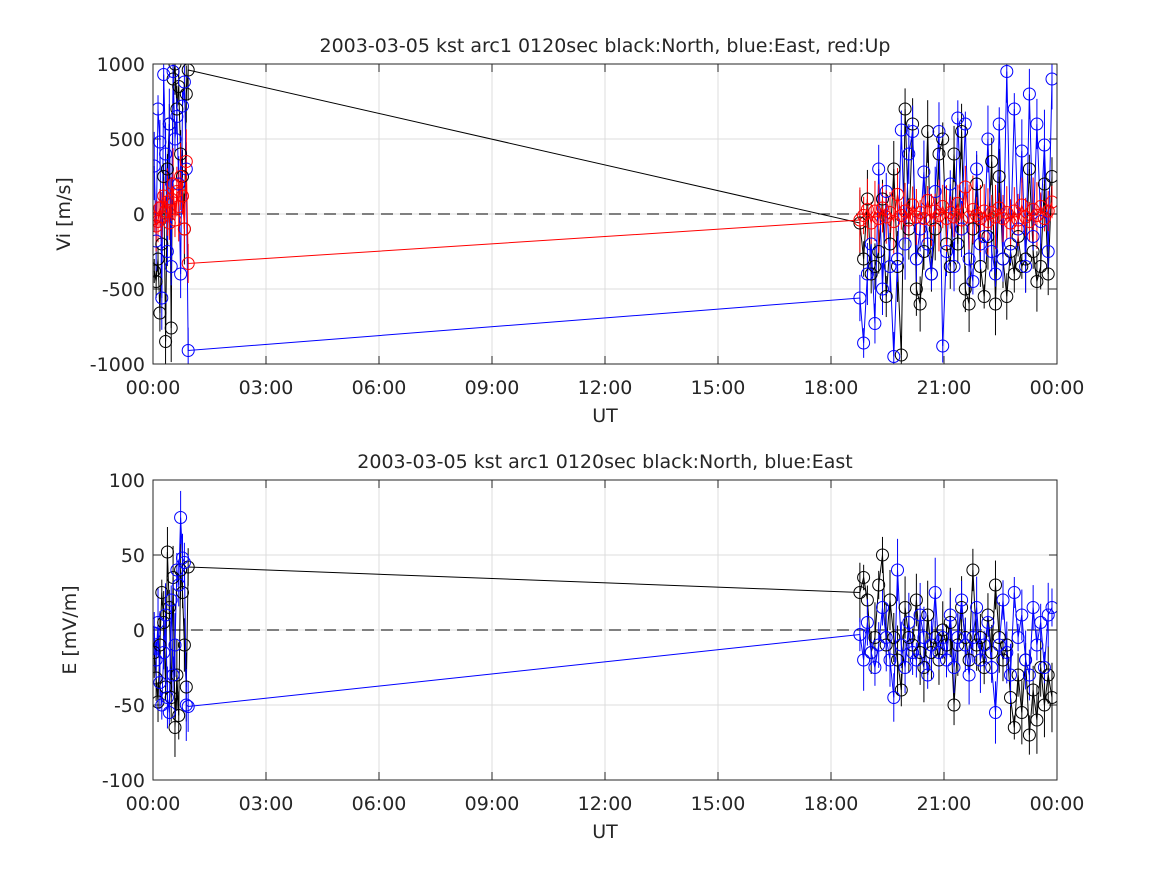  What do you see at coordinates (117, 215) in the screenshot?
I see `velocity-y-tick-labels: -1000 -500 0 500 1000` at bounding box center [117, 215].